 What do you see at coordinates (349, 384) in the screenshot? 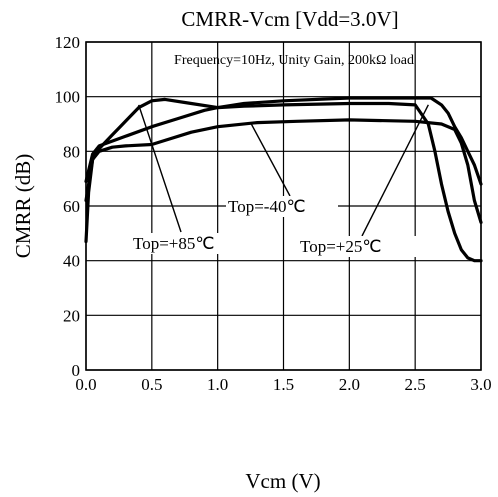
I see `x-tick-label: 2.0` at bounding box center [349, 384].